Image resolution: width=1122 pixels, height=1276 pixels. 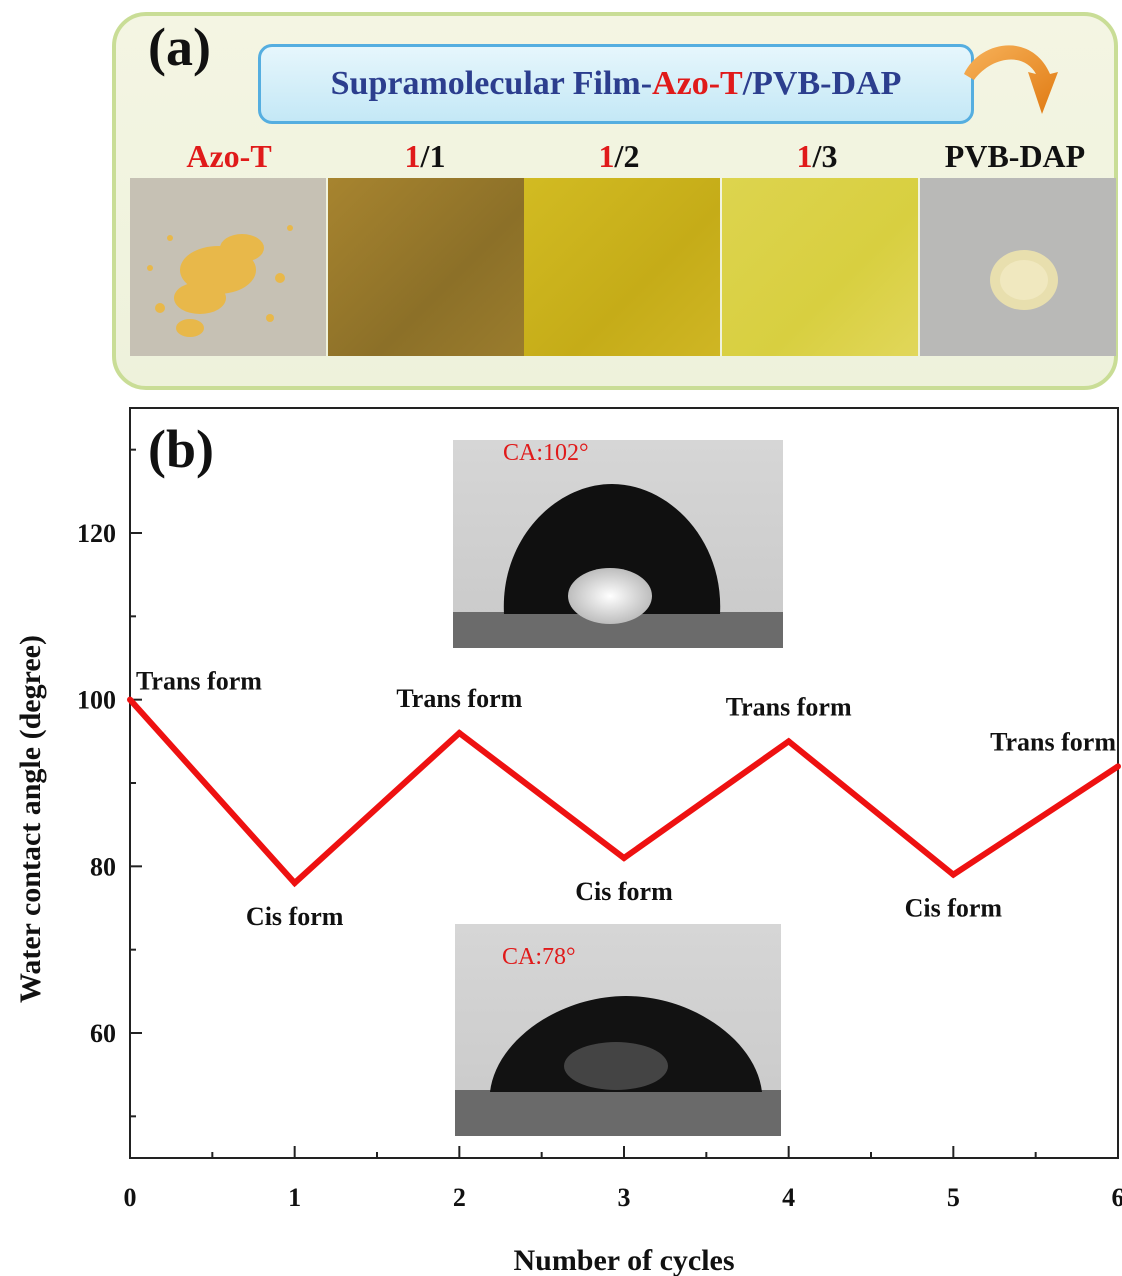 I want to click on panel-b-letter: (b), so click(x=181, y=449).